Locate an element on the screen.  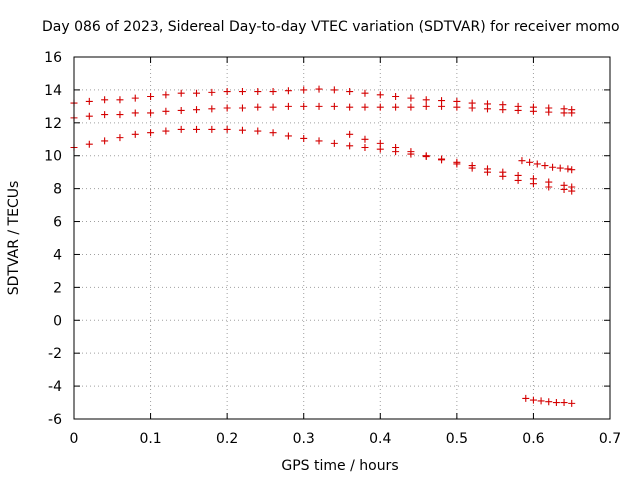
x-axis-label: GPS time / hours is located at coordinates (339, 466).